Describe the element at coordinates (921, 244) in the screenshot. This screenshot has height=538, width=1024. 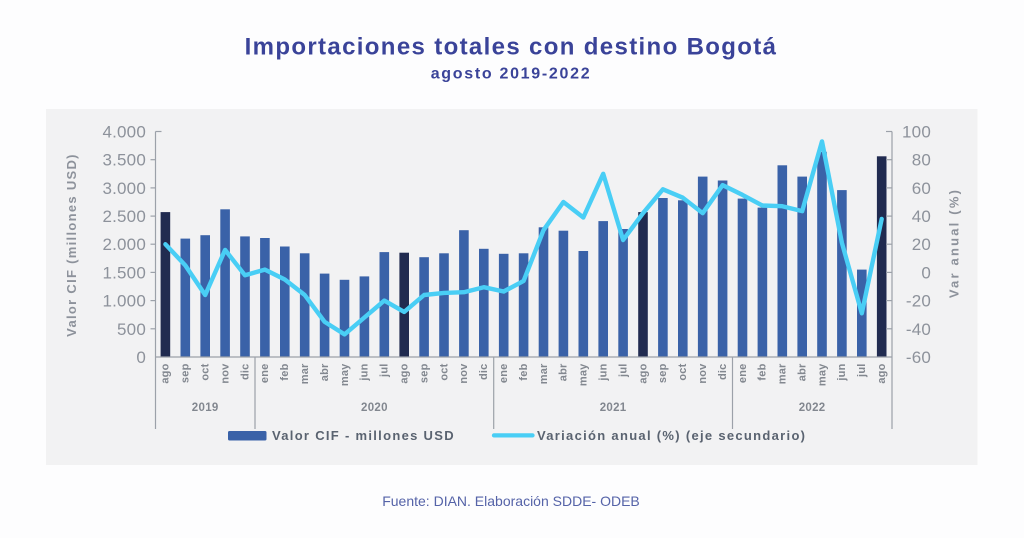
I see `svg-text: 20` at that location.